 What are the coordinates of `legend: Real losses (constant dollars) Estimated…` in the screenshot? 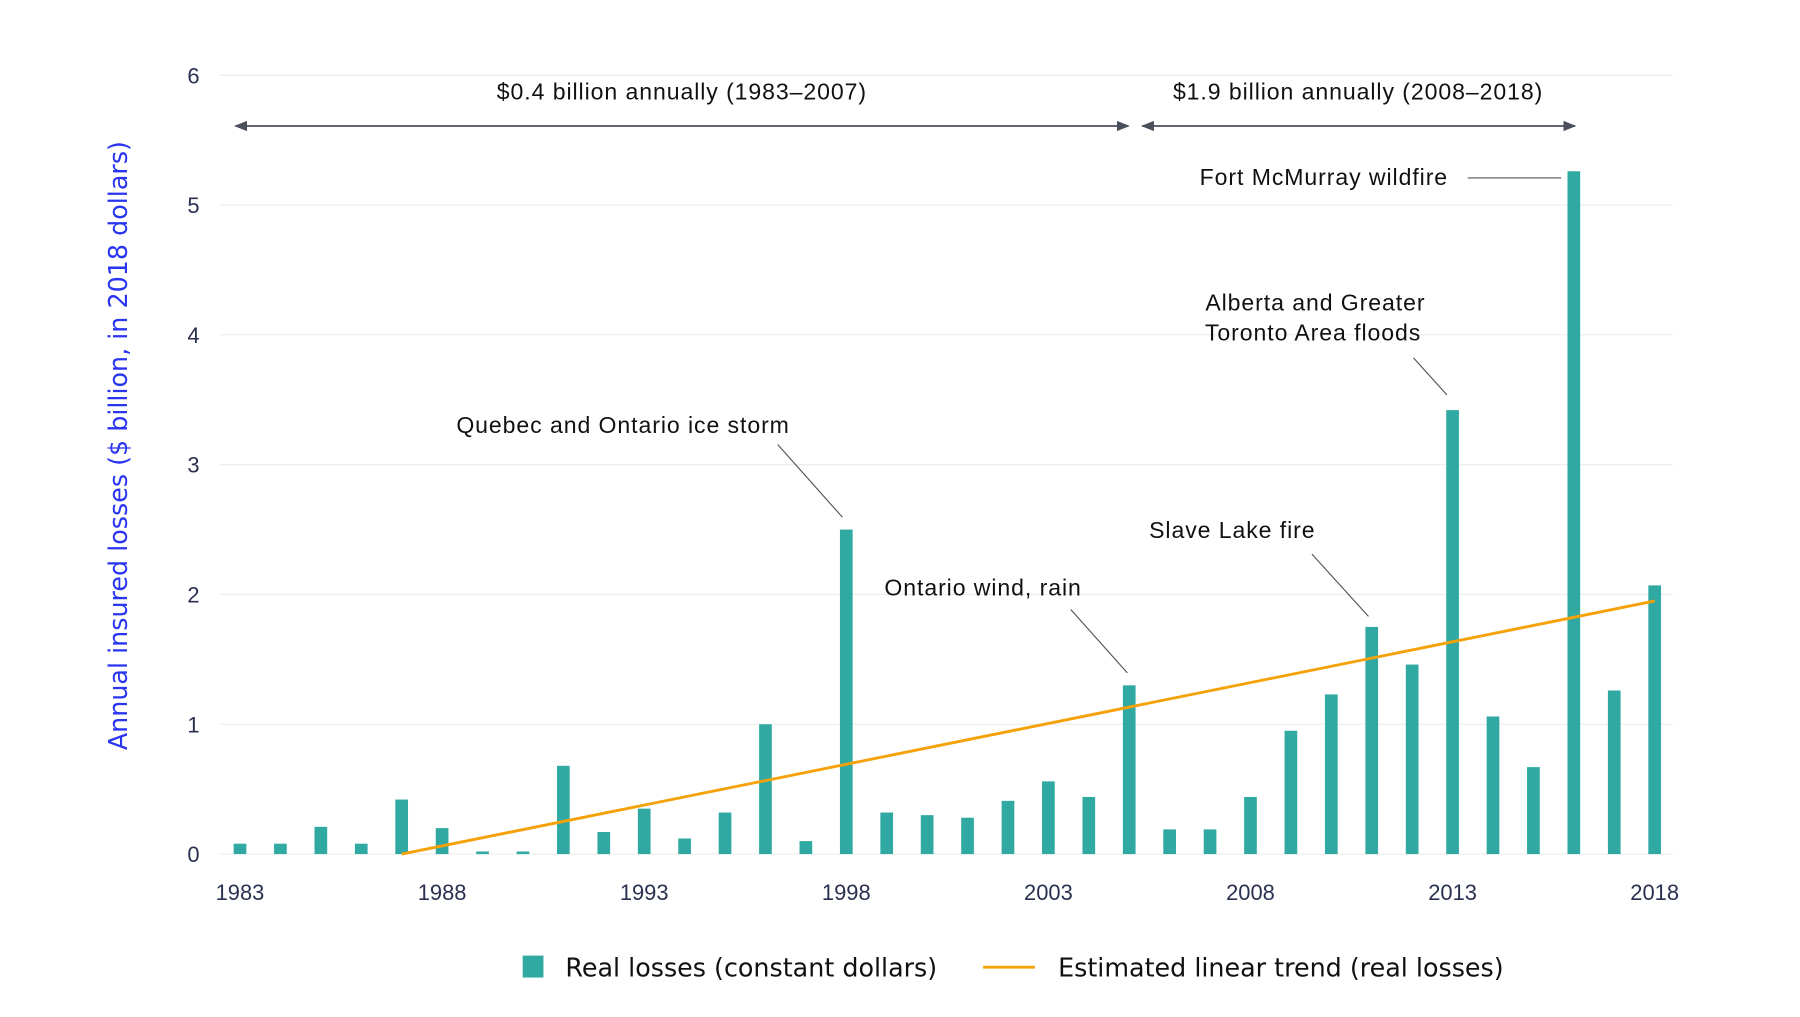 It's located at (1013, 967).